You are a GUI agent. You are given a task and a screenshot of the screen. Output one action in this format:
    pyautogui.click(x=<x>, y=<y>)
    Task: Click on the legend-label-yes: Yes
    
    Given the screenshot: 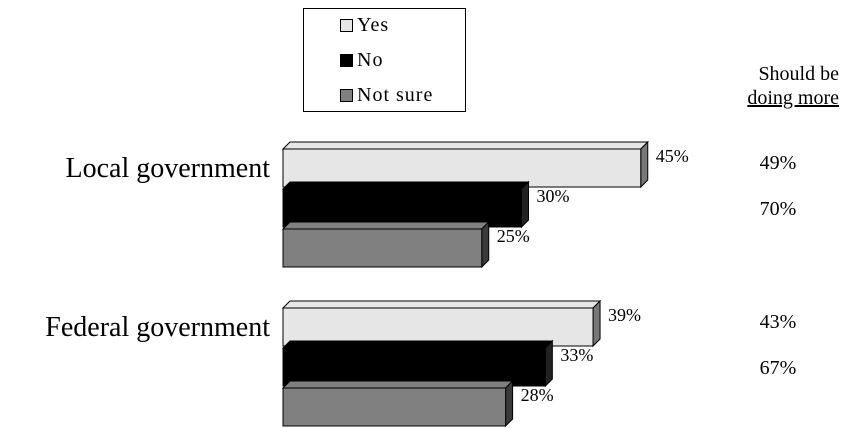 What is the action you would take?
    pyautogui.click(x=373, y=24)
    